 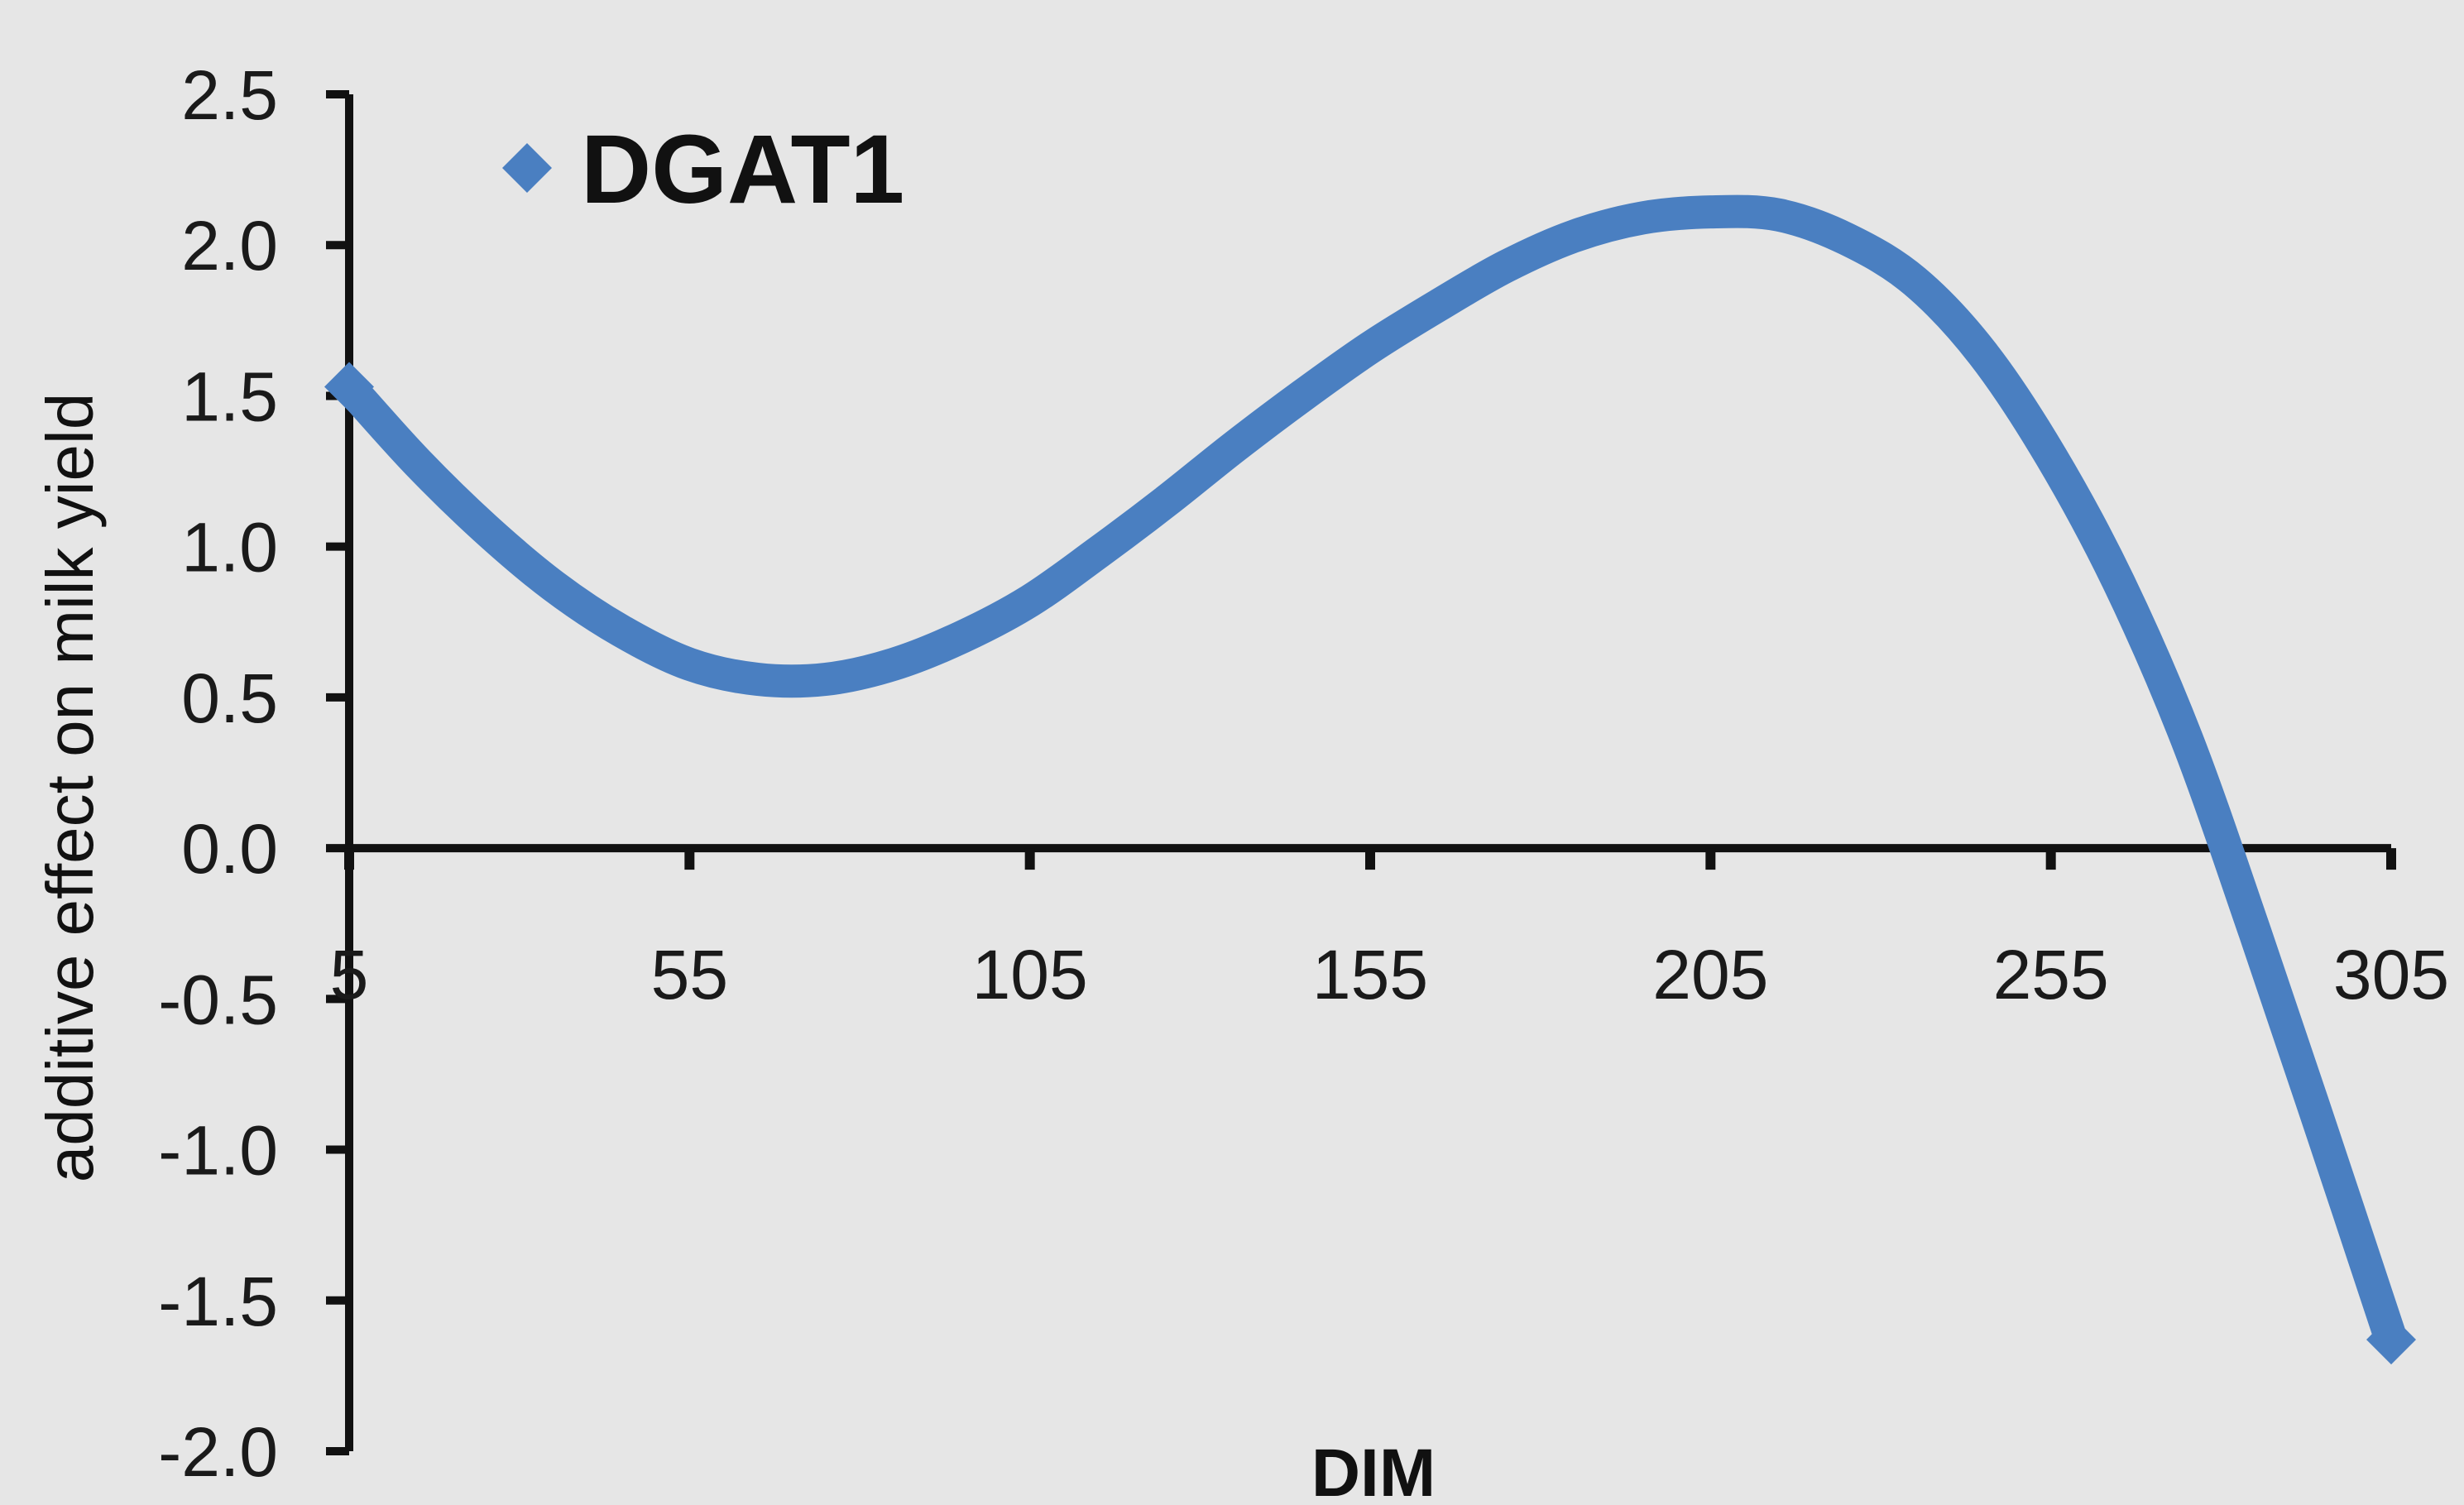 What do you see at coordinates (1370, 975) in the screenshot?
I see `x-tick-label: 155` at bounding box center [1370, 975].